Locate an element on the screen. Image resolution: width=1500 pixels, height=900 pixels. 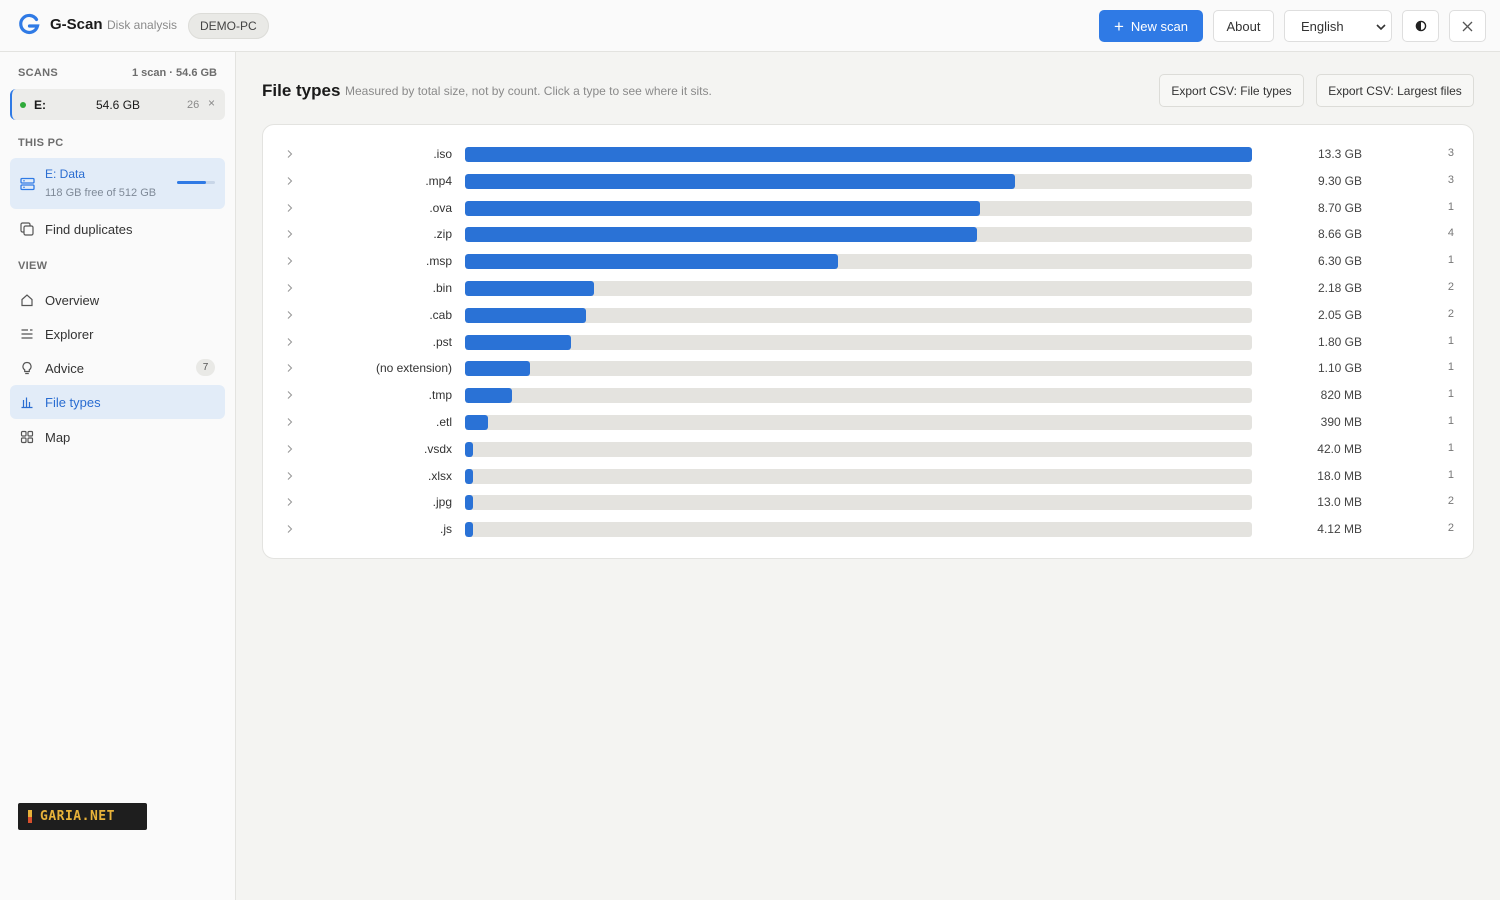
view-heading: VIEW is located at coordinates (33, 266).